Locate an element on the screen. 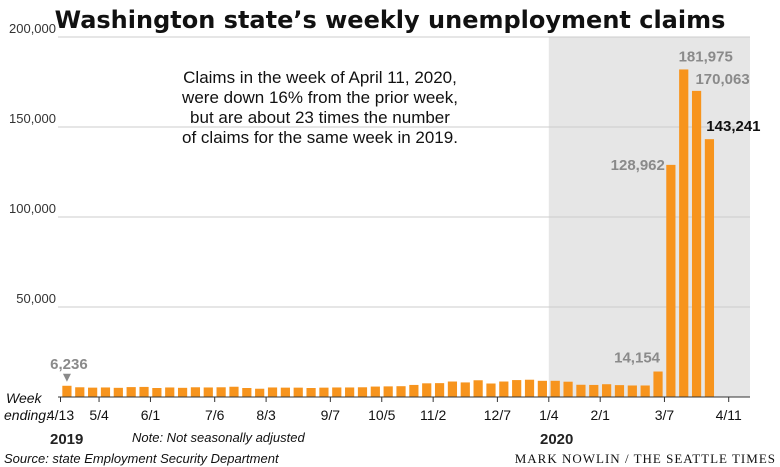 This screenshot has height=467, width=780. bar-value-label: 6,236 is located at coordinates (69, 364).